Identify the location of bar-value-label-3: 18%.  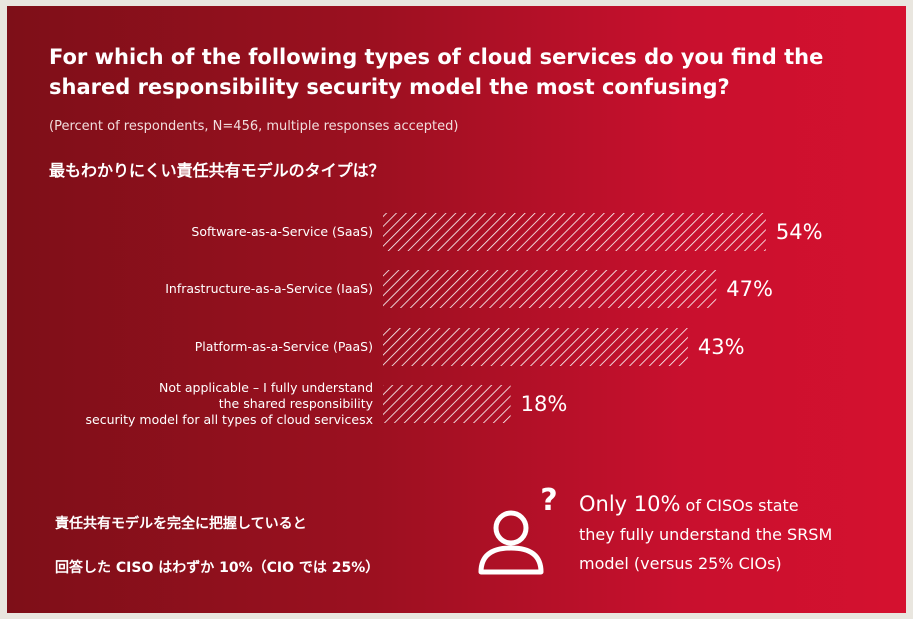
(544, 404).